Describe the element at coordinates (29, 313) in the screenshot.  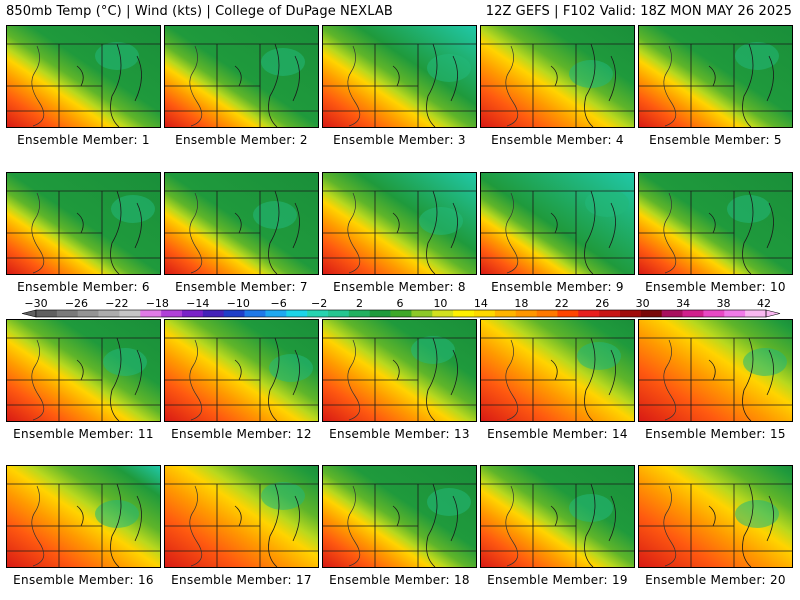
I see `colorbar-min-arrow` at that location.